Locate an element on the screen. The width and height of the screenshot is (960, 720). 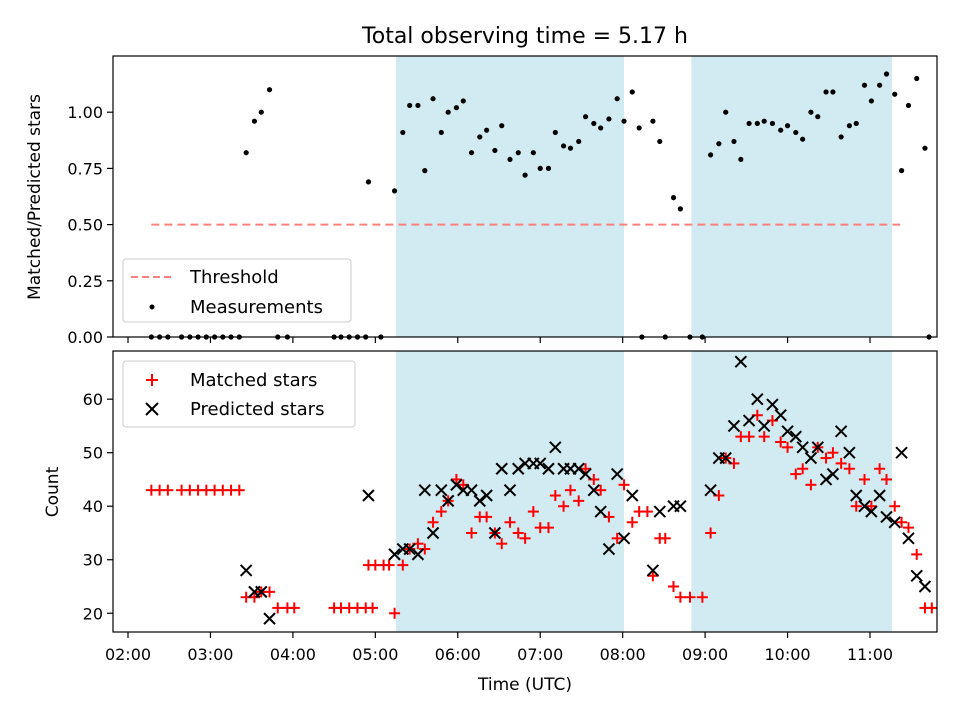
bottom-legend-frame is located at coordinates (239, 394).